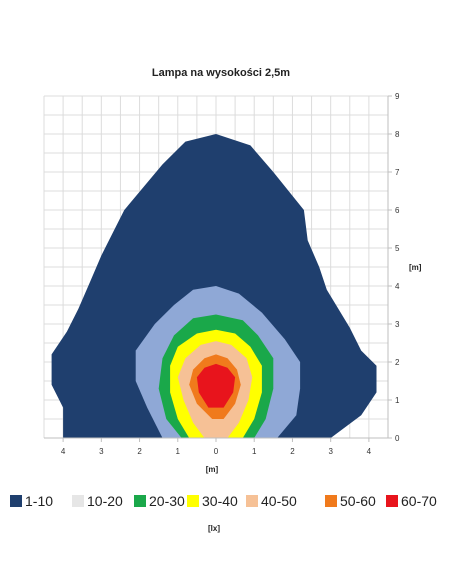 The width and height of the screenshot is (452, 584). What do you see at coordinates (397, 400) in the screenshot?
I see `y-tick-label: 1` at bounding box center [397, 400].